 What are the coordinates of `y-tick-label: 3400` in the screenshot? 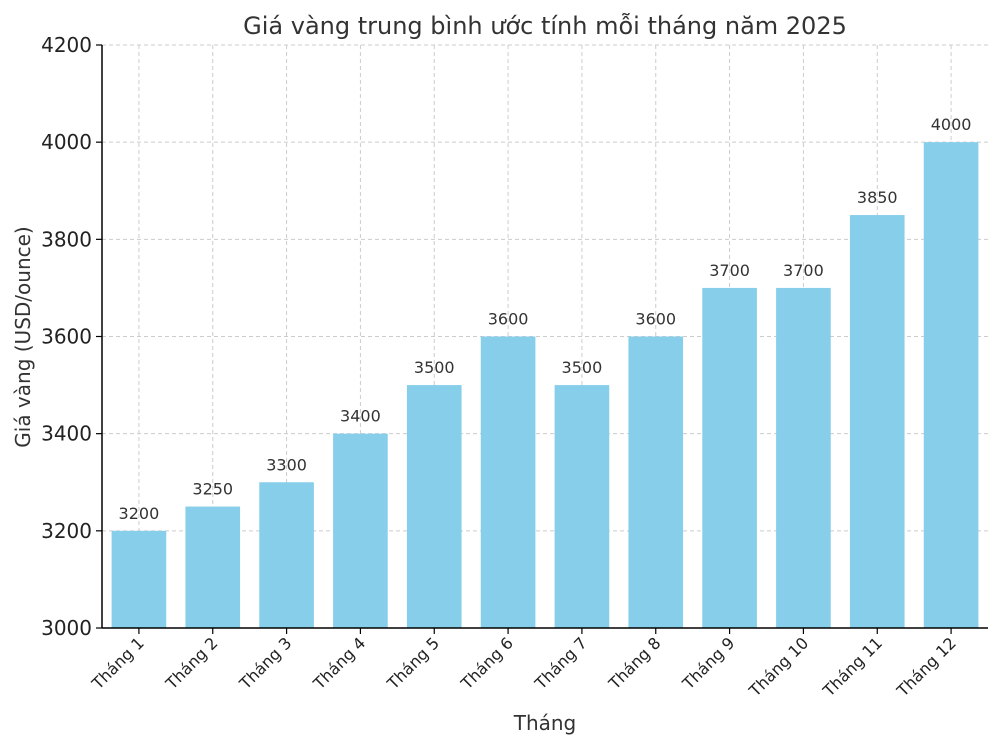 It's located at (66, 434).